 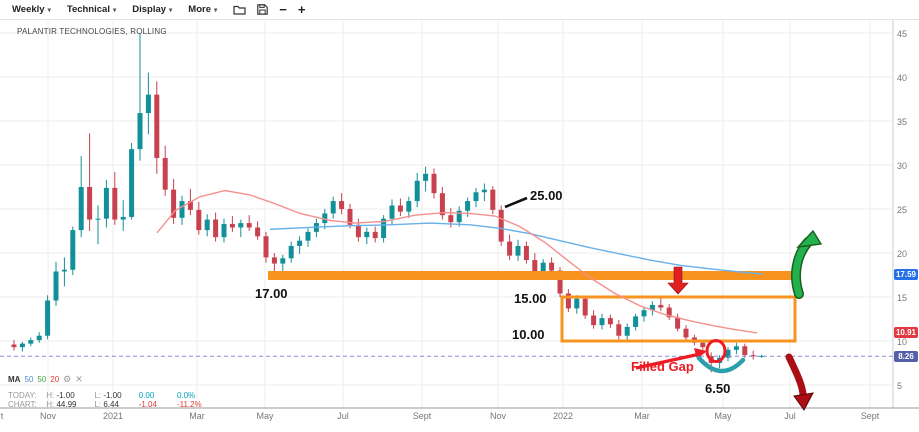 I want to click on price-annotation-label: 15.00, so click(x=530, y=298).